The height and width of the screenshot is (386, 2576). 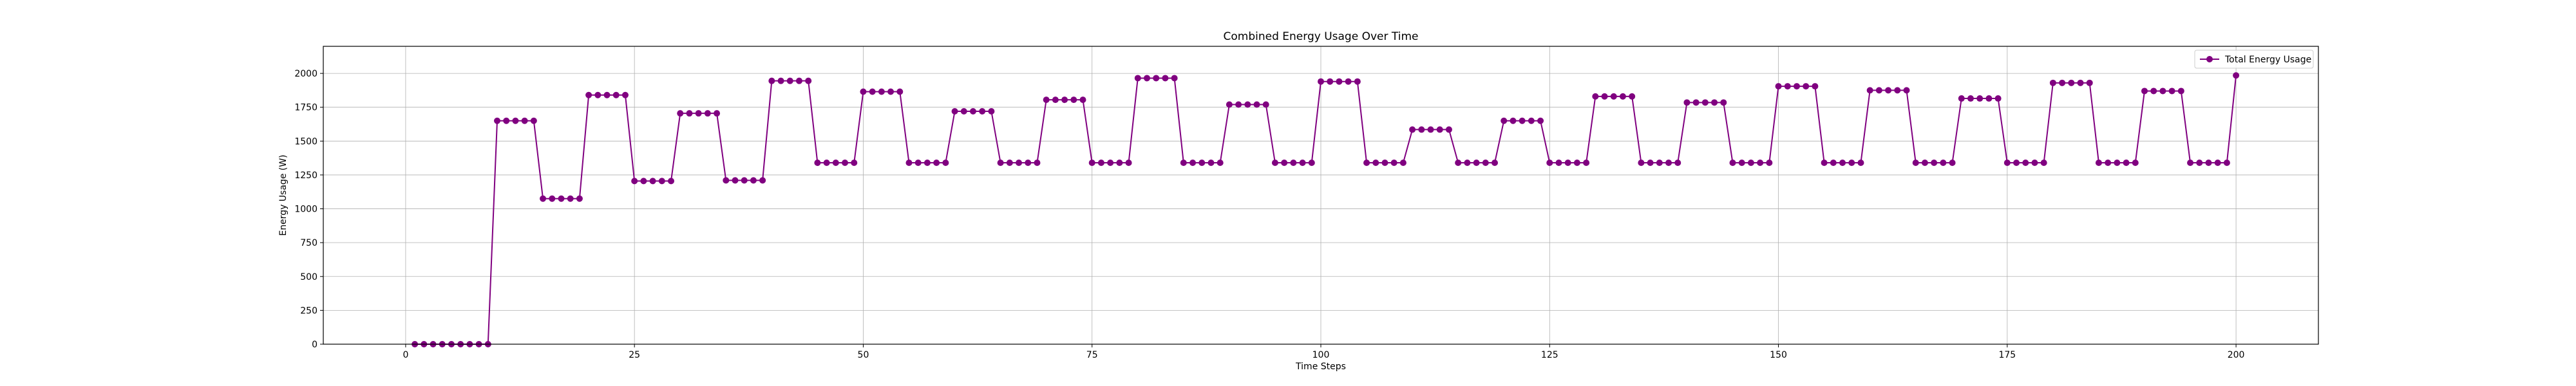 I want to click on x-tick-label: 150, so click(x=1779, y=355).